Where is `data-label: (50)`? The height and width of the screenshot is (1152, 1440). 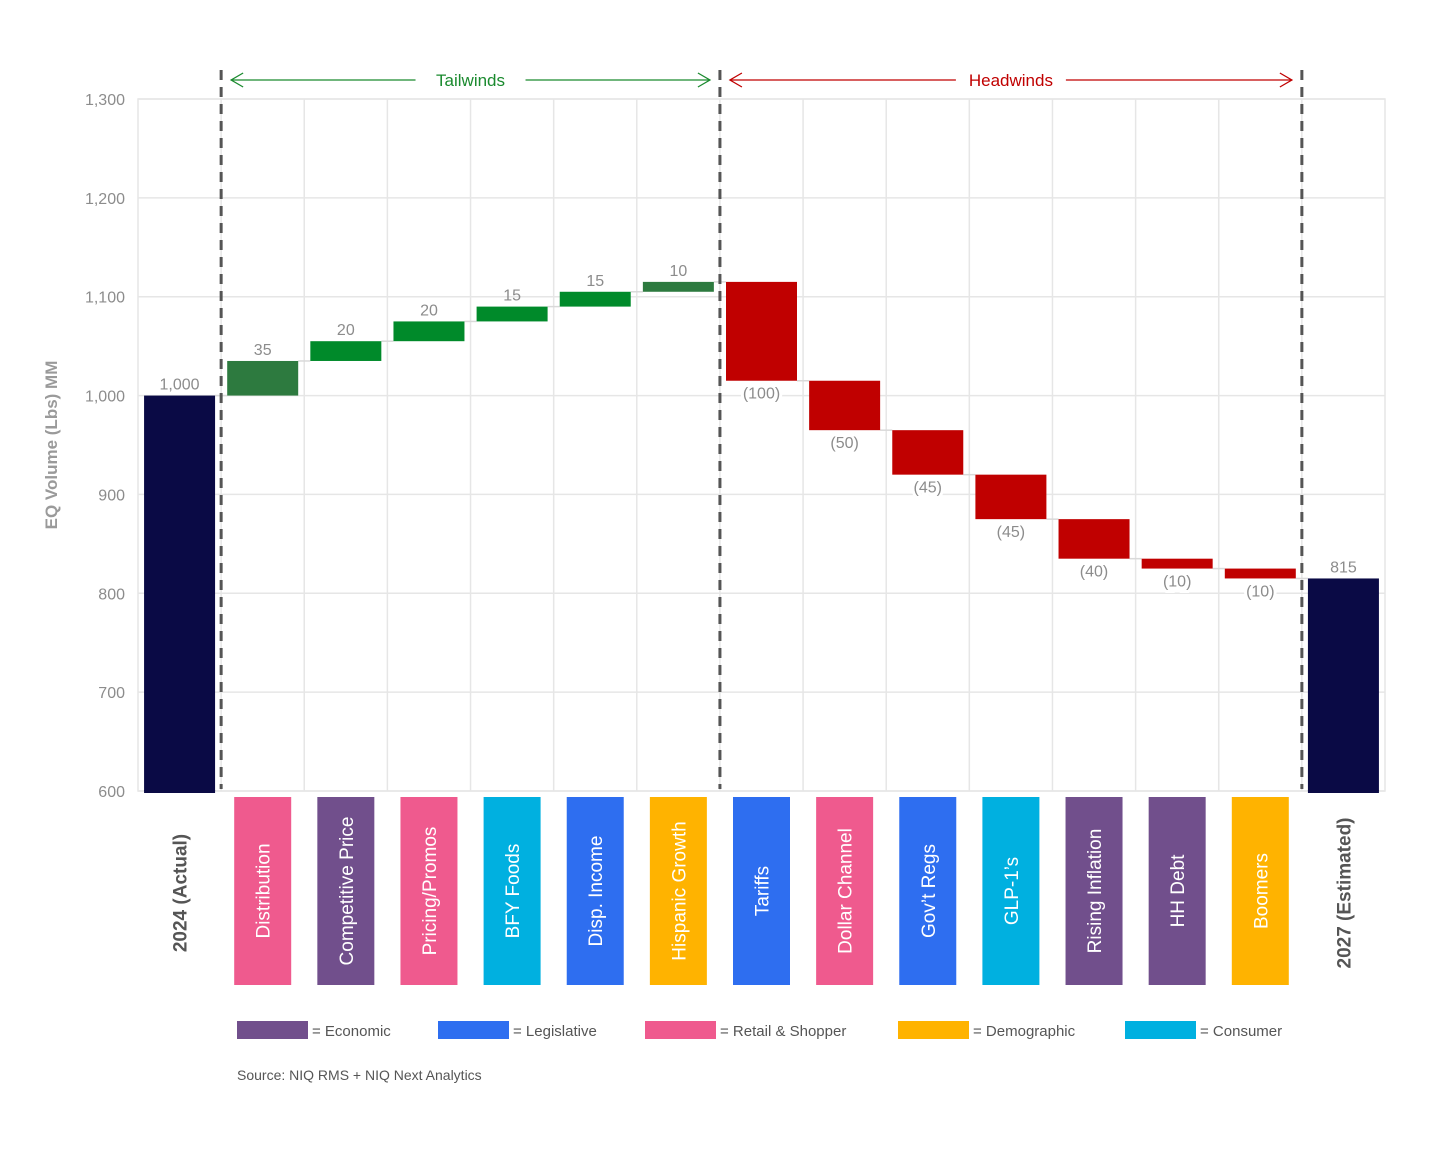
data-label: (50) is located at coordinates (844, 443).